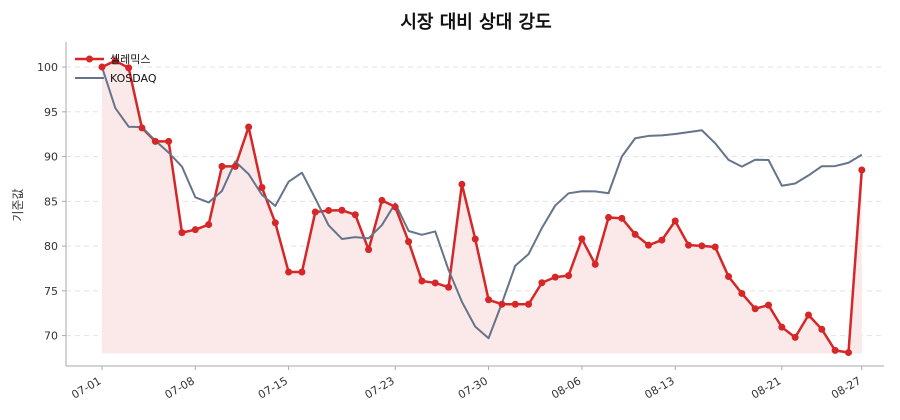 The image size is (900, 420). What do you see at coordinates (51, 336) in the screenshot?
I see `y-tick-label-70: 70` at bounding box center [51, 336].